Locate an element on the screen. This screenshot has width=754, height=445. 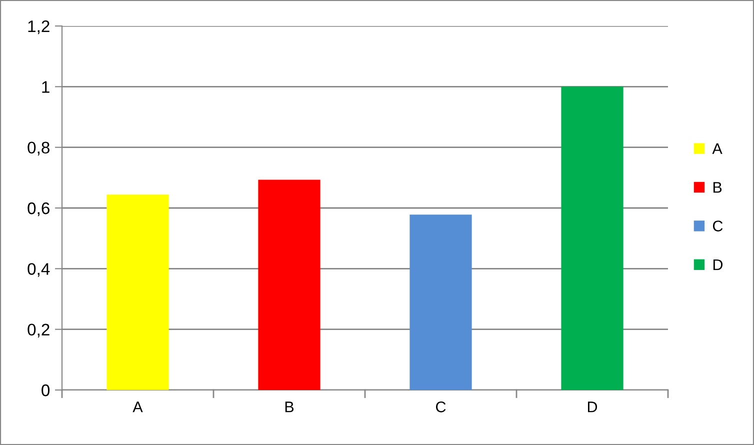
legend-label: D is located at coordinates (718, 264).